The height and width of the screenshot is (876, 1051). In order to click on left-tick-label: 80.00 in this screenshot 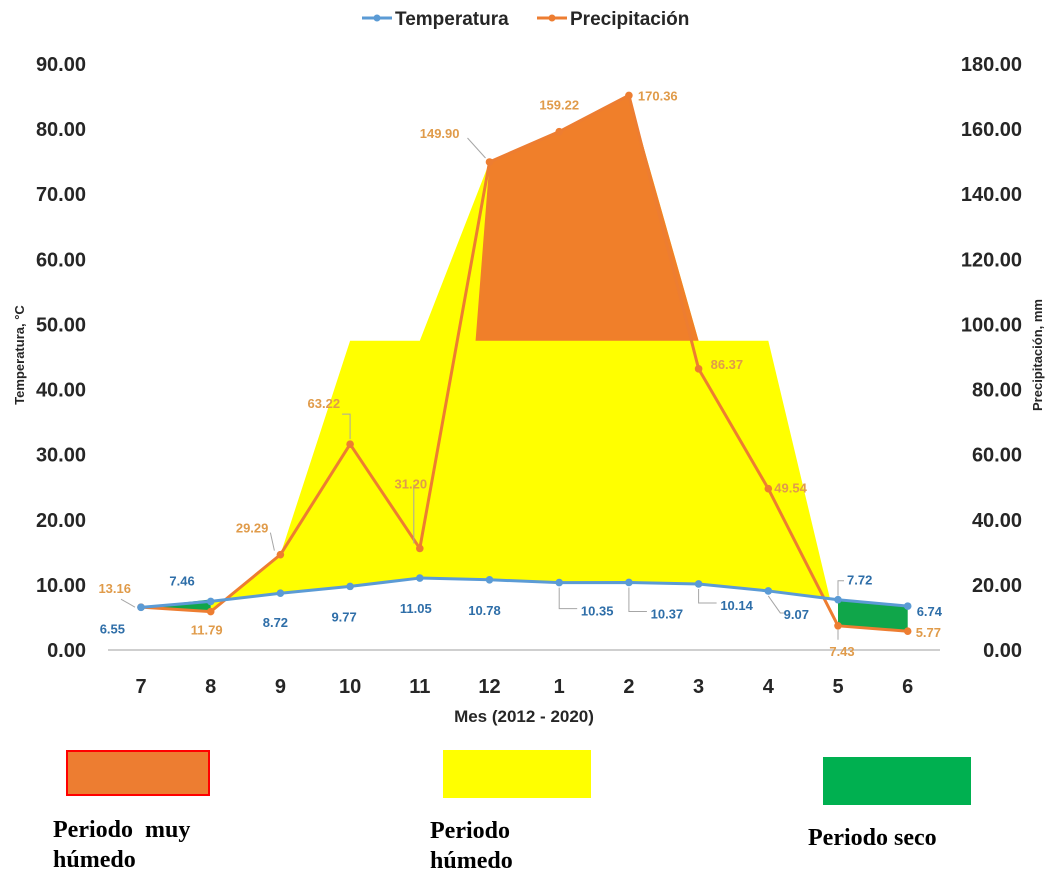, I will do `click(61, 130)`.